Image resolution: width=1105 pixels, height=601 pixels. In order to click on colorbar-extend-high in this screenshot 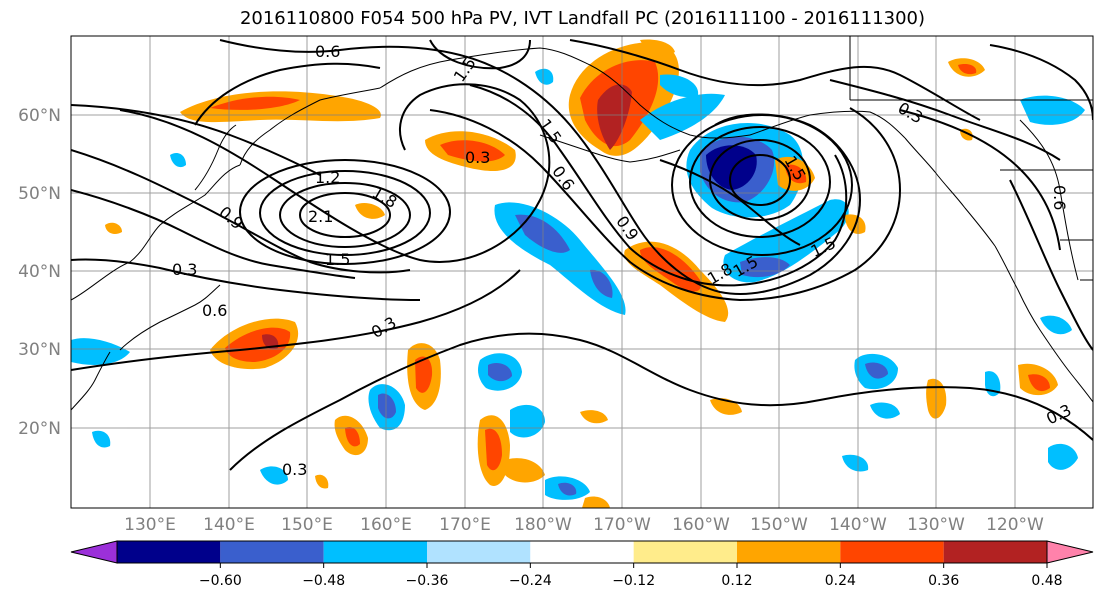, I will do `click(1070, 552)`.